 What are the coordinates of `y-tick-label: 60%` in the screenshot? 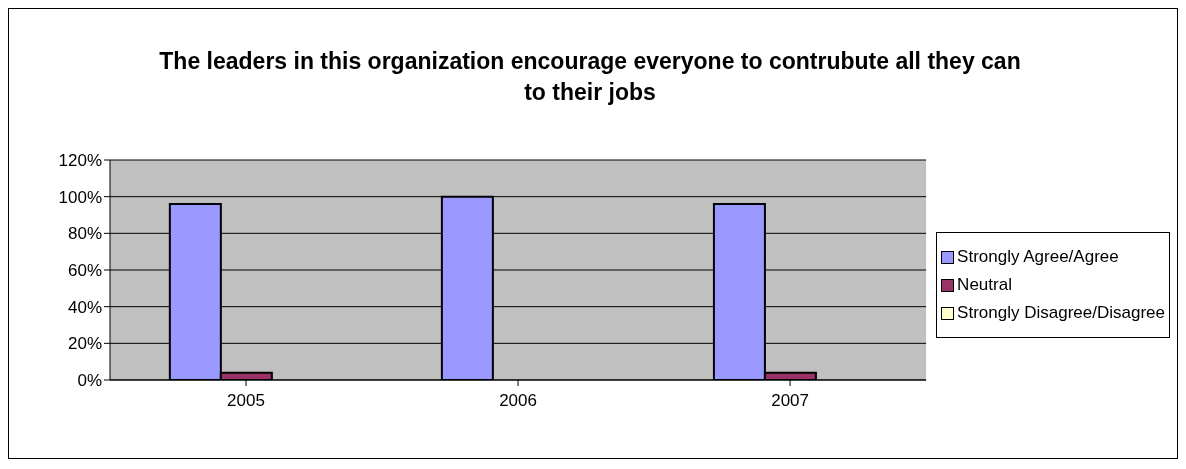 It's located at (84, 271).